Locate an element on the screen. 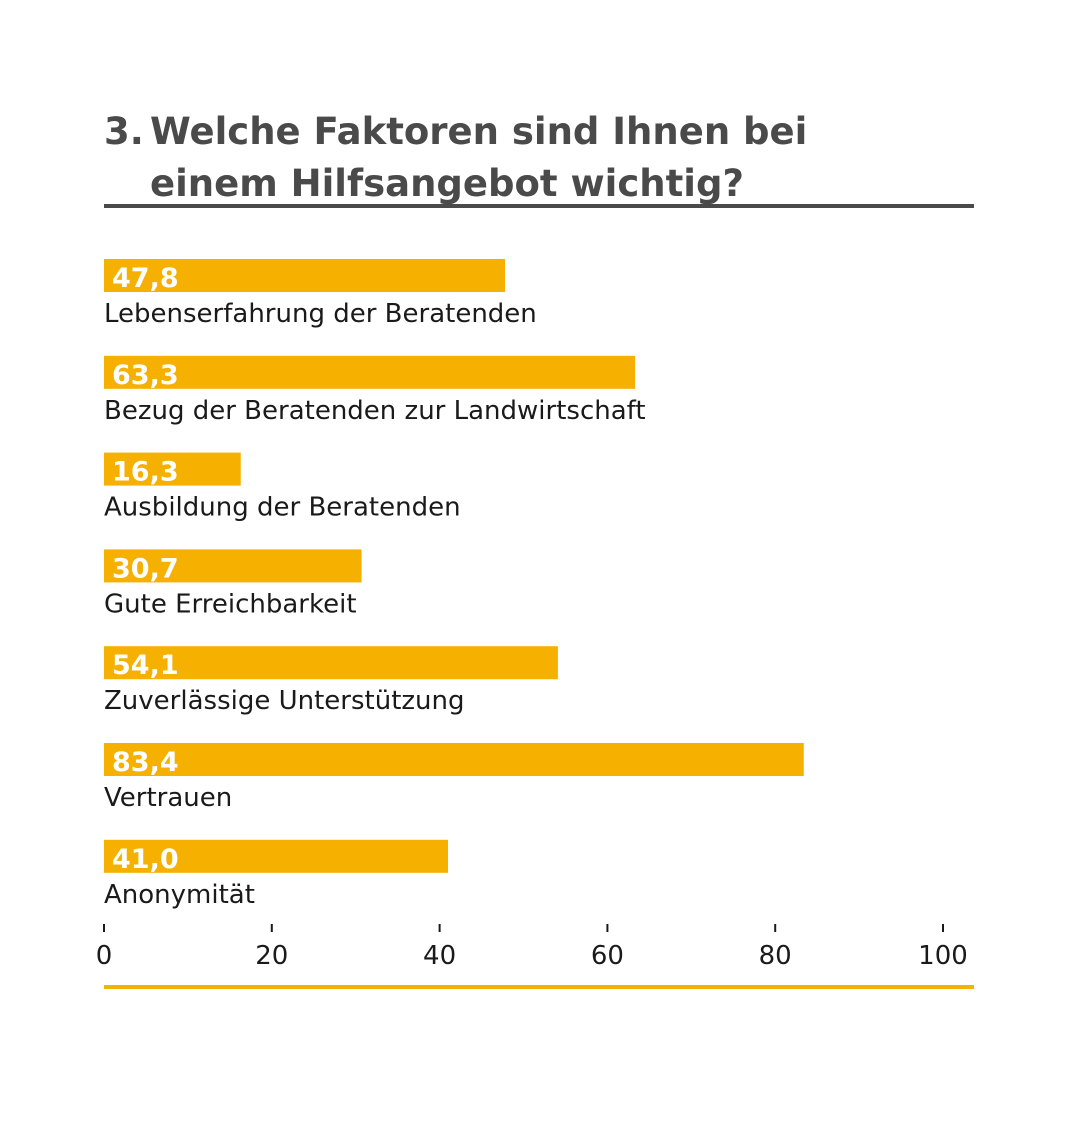  category-label: Vertrauen is located at coordinates (168, 798).